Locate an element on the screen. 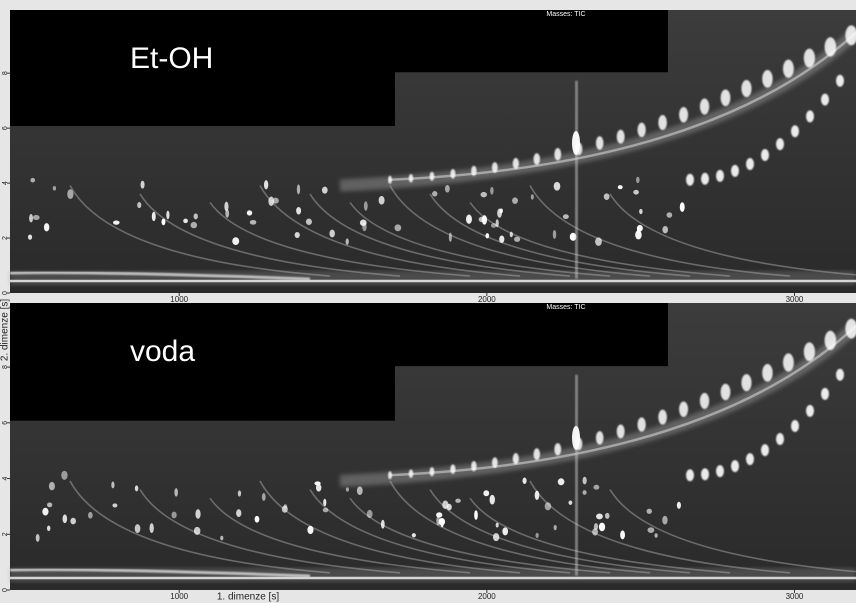 The image size is (856, 603). y-tick-label: 6 is located at coordinates (5, 423).